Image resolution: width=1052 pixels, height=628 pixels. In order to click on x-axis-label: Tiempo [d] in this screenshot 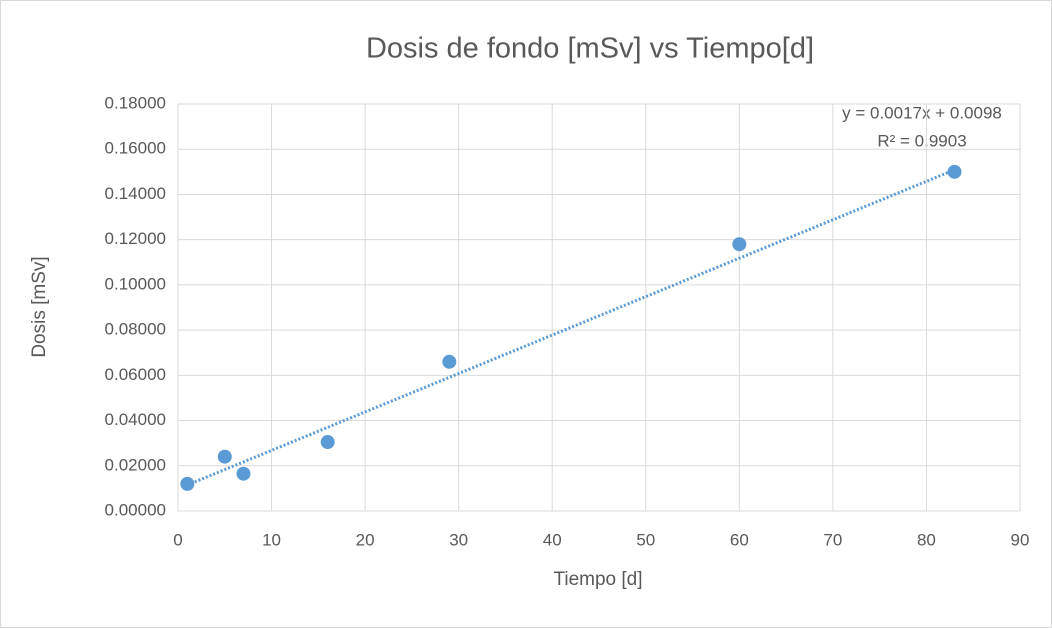, I will do `click(597, 579)`.